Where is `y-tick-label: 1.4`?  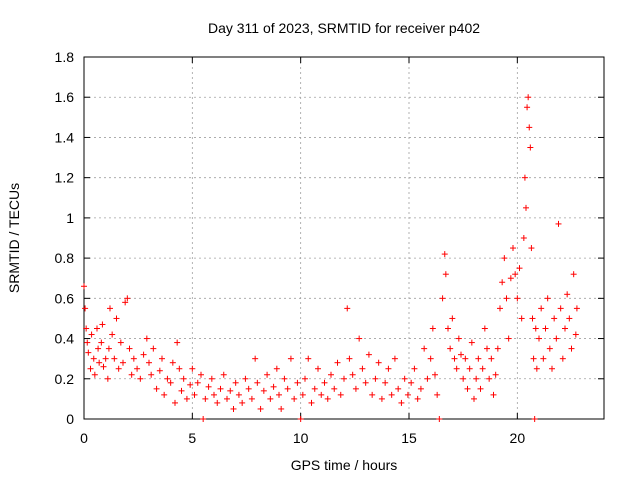
y-tick-label: 1.4 is located at coordinates (65, 137).